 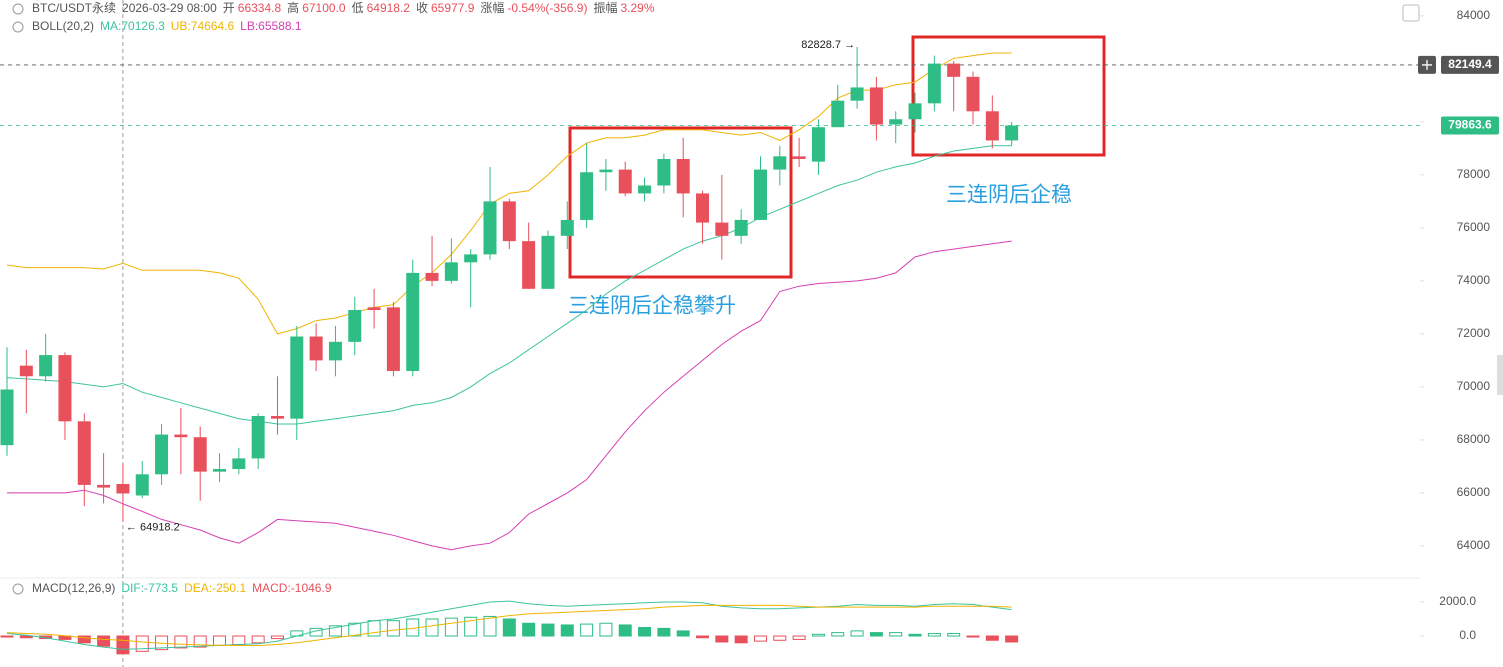 What do you see at coordinates (637, 8) in the screenshot?
I see `readout-value: 3.29%` at bounding box center [637, 8].